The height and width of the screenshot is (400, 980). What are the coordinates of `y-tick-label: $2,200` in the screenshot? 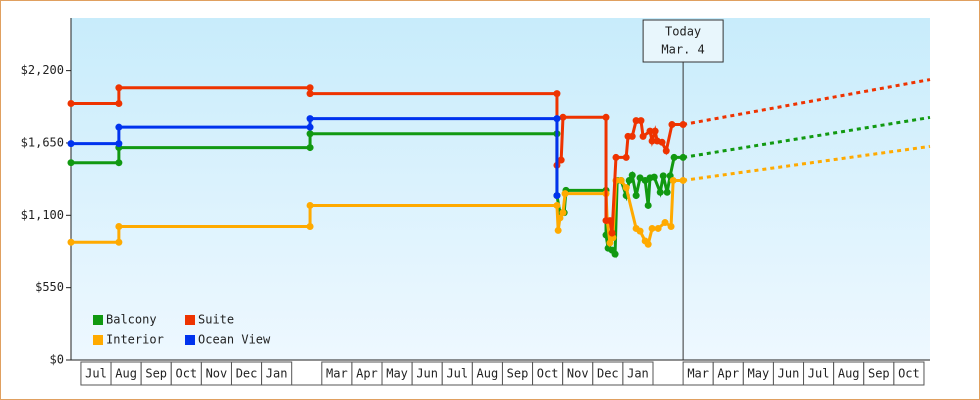 It's located at (42, 70).